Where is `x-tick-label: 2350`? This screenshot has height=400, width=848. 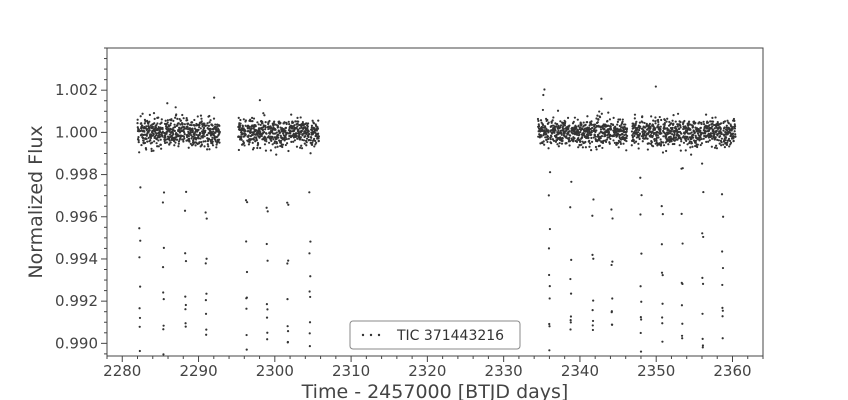 x-tick-label: 2350 is located at coordinates (656, 371).